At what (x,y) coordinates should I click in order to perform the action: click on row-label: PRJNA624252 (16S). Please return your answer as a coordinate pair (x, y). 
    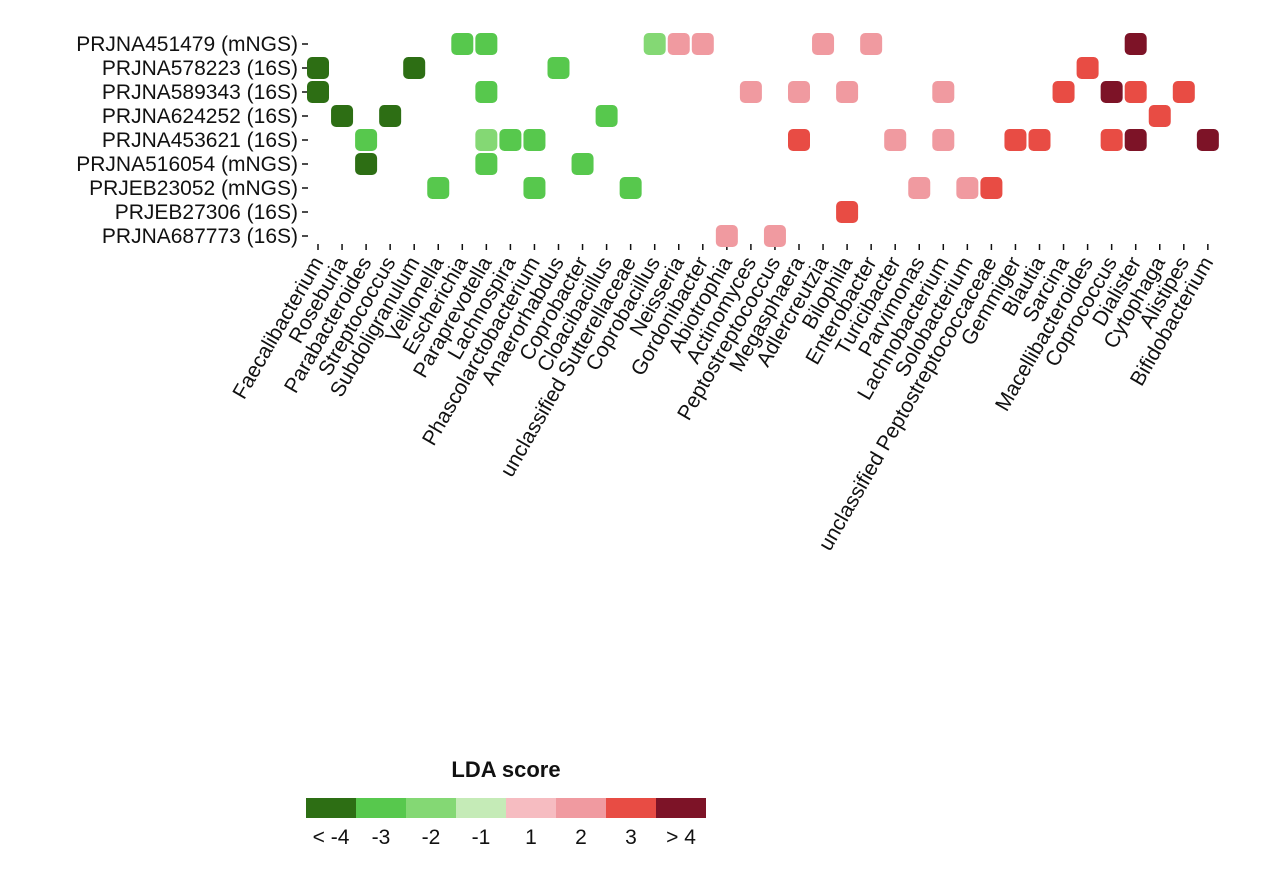
    Looking at the image, I should click on (200, 116).